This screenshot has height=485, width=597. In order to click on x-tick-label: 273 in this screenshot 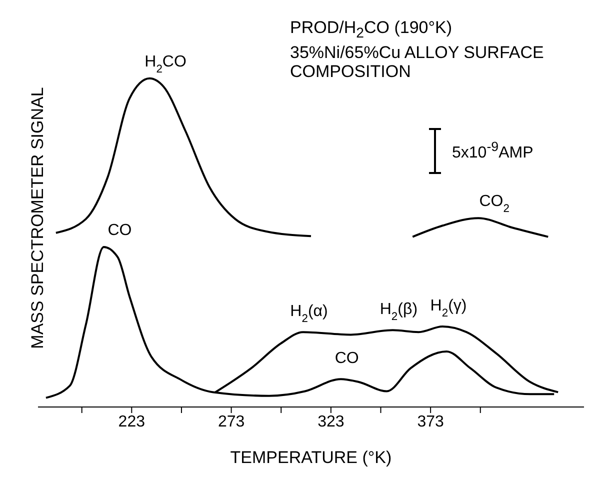, I will do `click(231, 421)`.